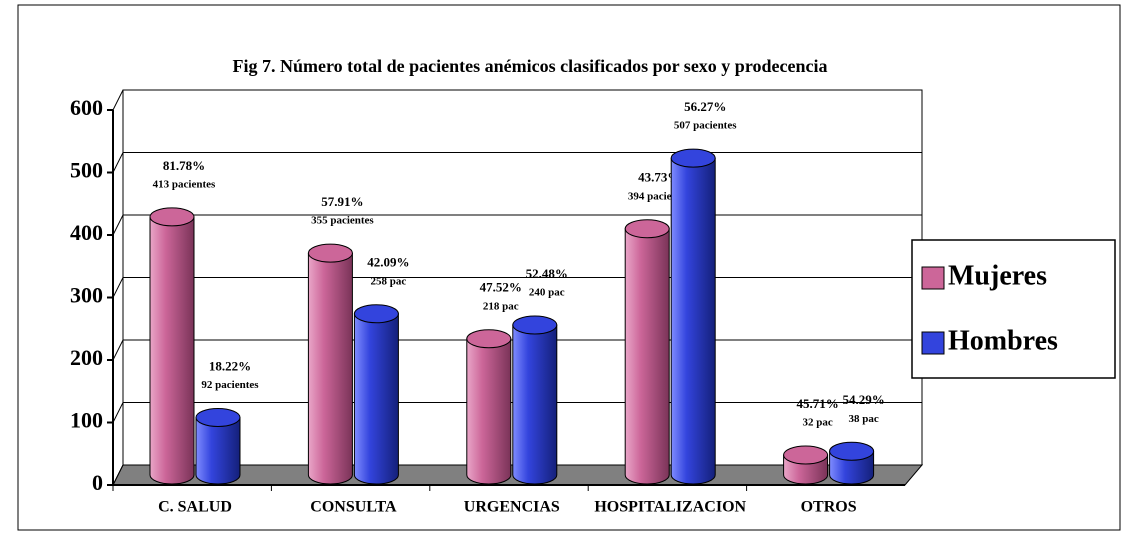  Describe the element at coordinates (86, 357) in the screenshot. I see `y-tick-label: 200` at that location.